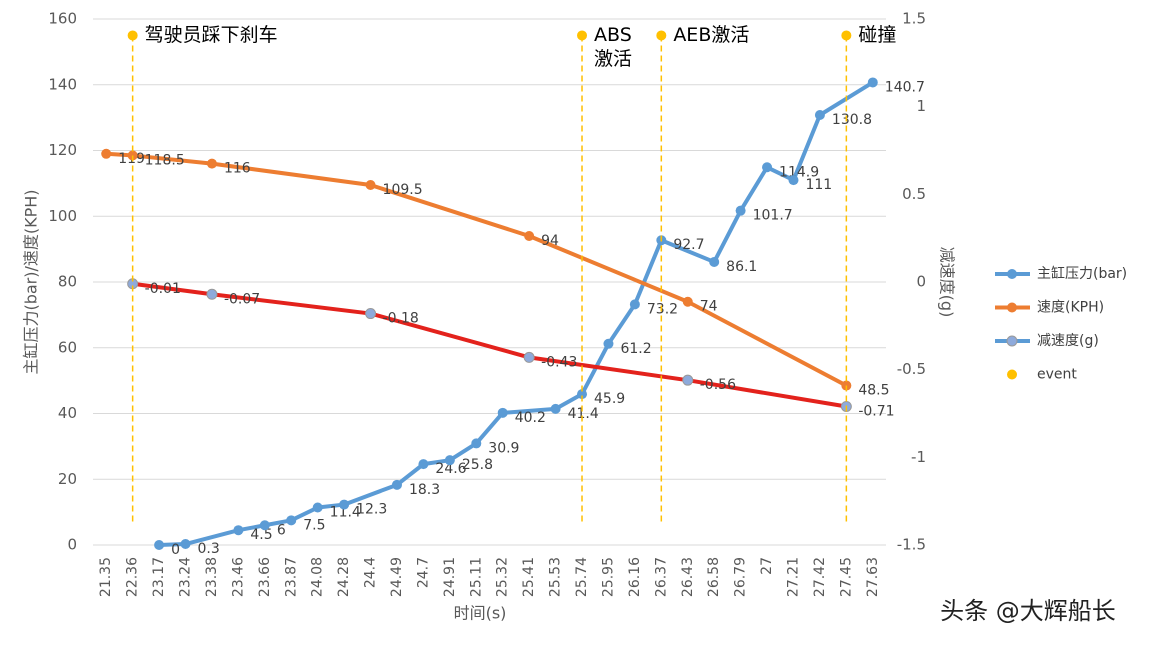  Describe the element at coordinates (62, 150) in the screenshot. I see `y-tick-label: 120` at that location.